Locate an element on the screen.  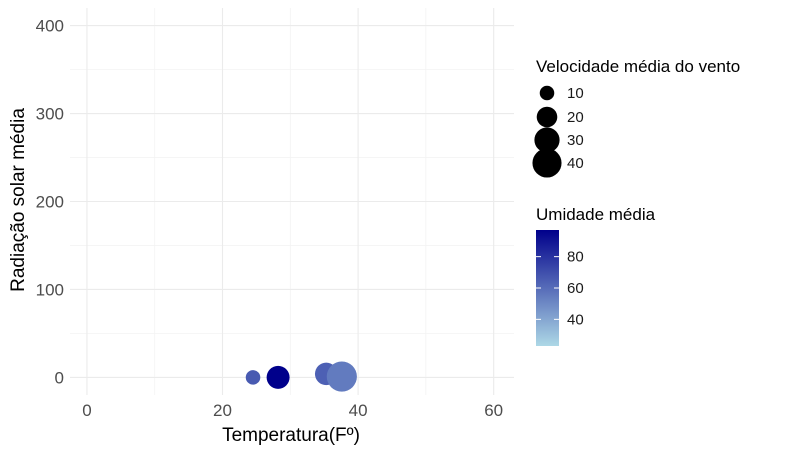
y-tick-label: 0 is located at coordinates (59, 377).